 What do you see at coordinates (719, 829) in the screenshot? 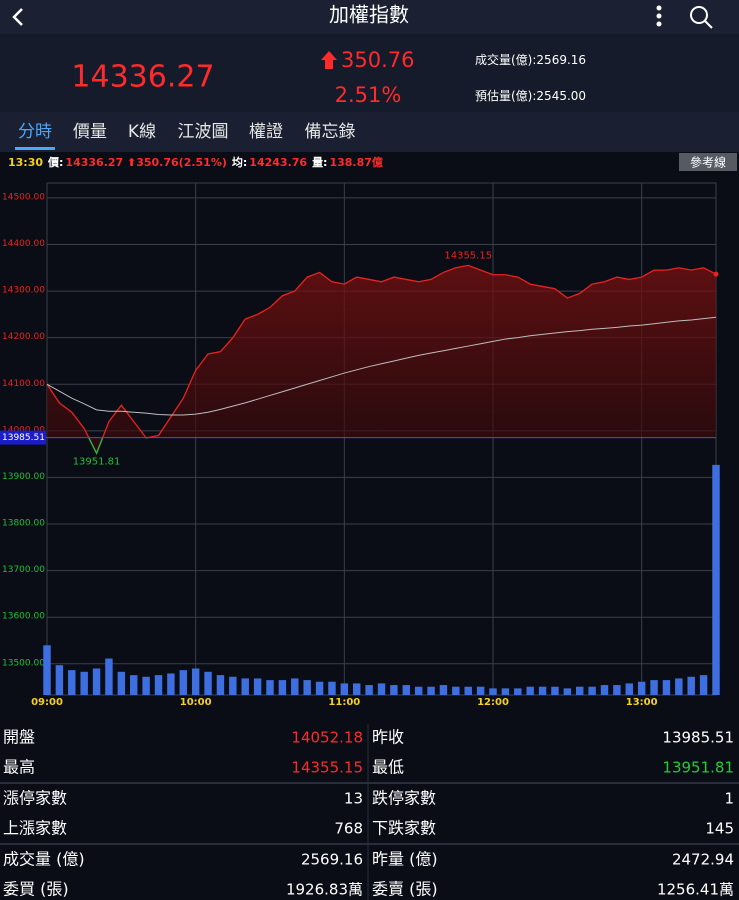
I see `stat-value: 145` at bounding box center [719, 829].